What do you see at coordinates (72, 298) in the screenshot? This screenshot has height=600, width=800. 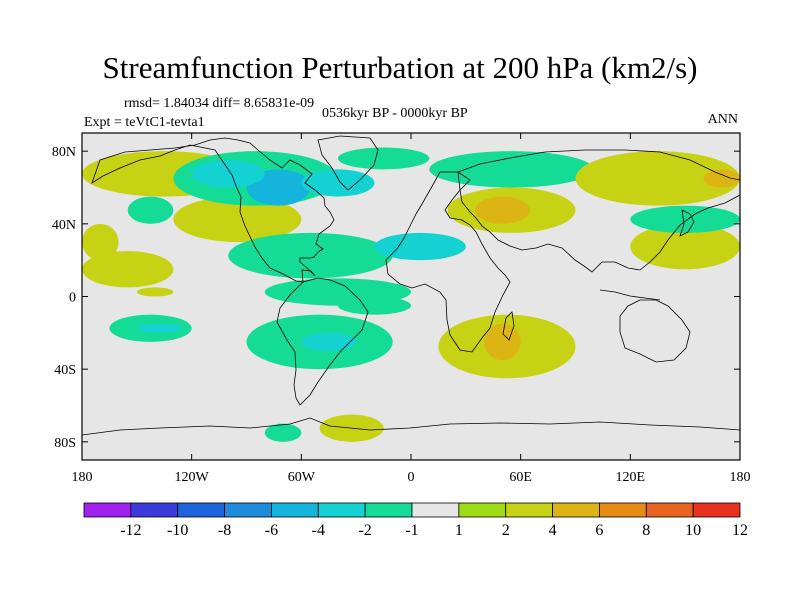 I see `y-tick-label-2: 0` at bounding box center [72, 298].